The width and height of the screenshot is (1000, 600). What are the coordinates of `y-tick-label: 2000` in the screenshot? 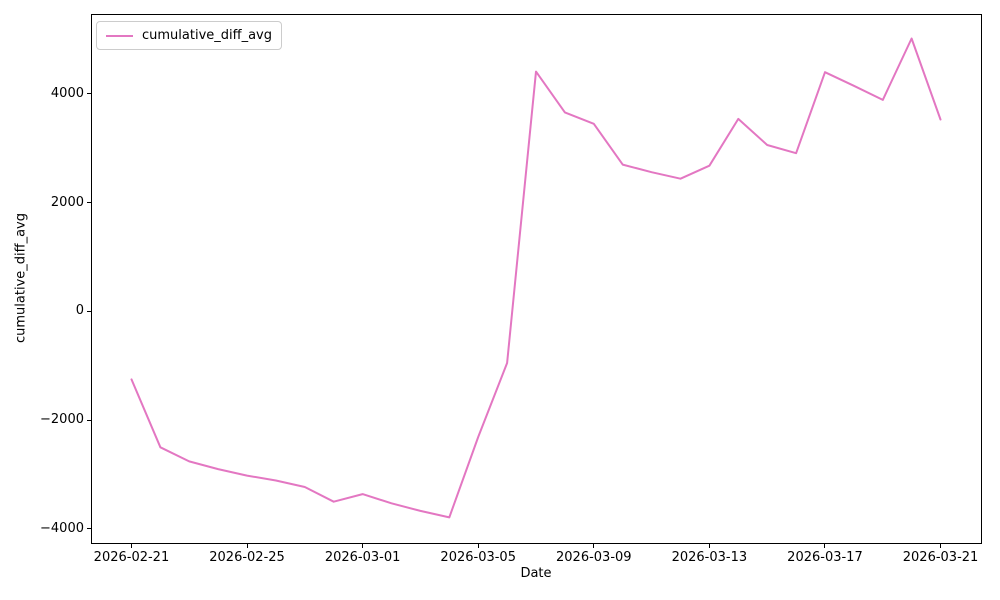 It's located at (67, 202).